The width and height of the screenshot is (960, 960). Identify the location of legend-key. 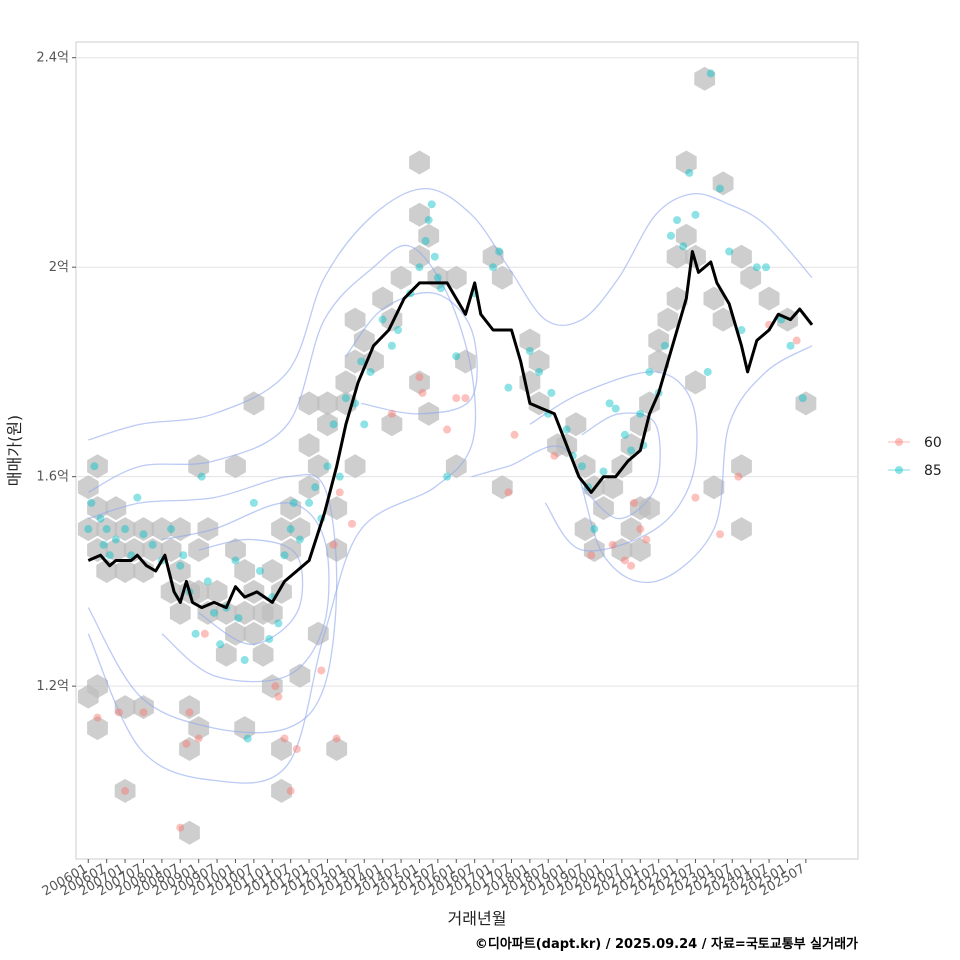
(899, 470).